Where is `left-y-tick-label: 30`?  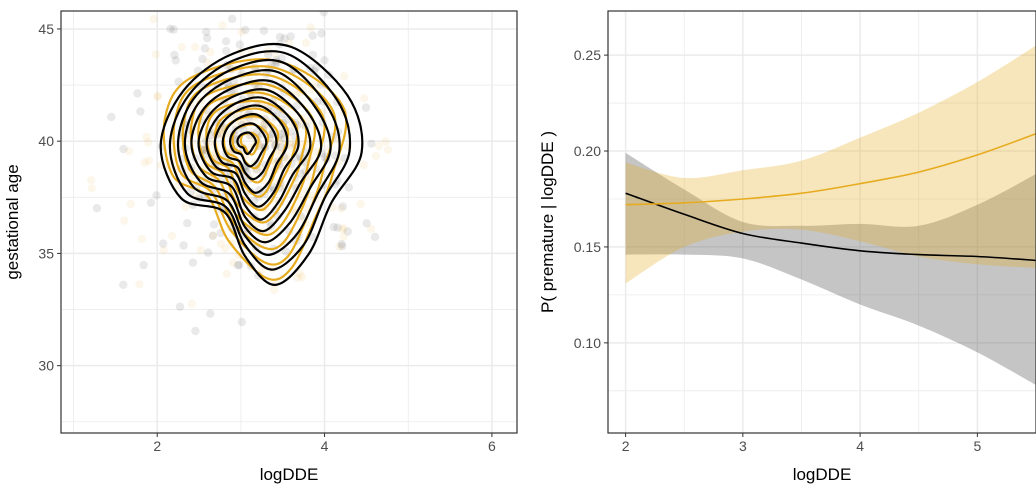
left-y-tick-label: 30 is located at coordinates (46, 366).